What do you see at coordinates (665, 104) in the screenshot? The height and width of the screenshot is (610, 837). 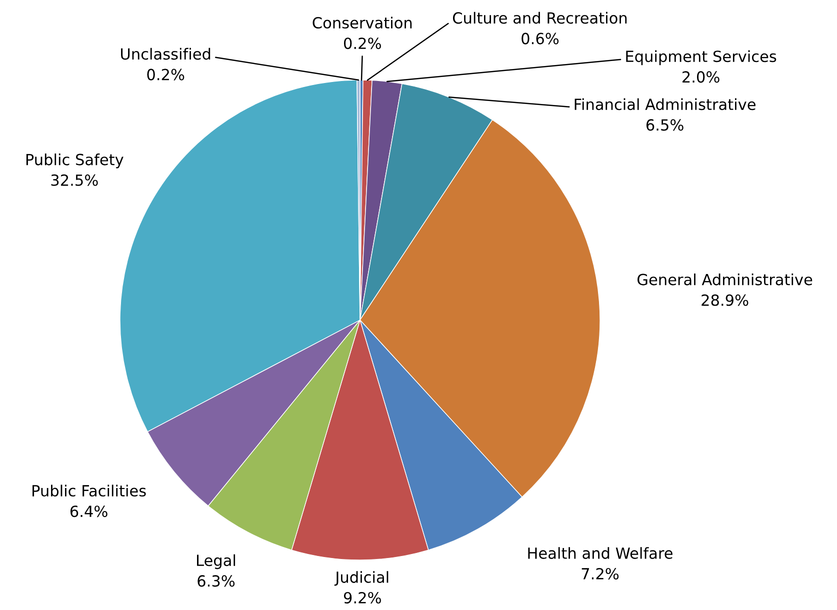 I see `slice-label: Financial Administrative` at bounding box center [665, 104].